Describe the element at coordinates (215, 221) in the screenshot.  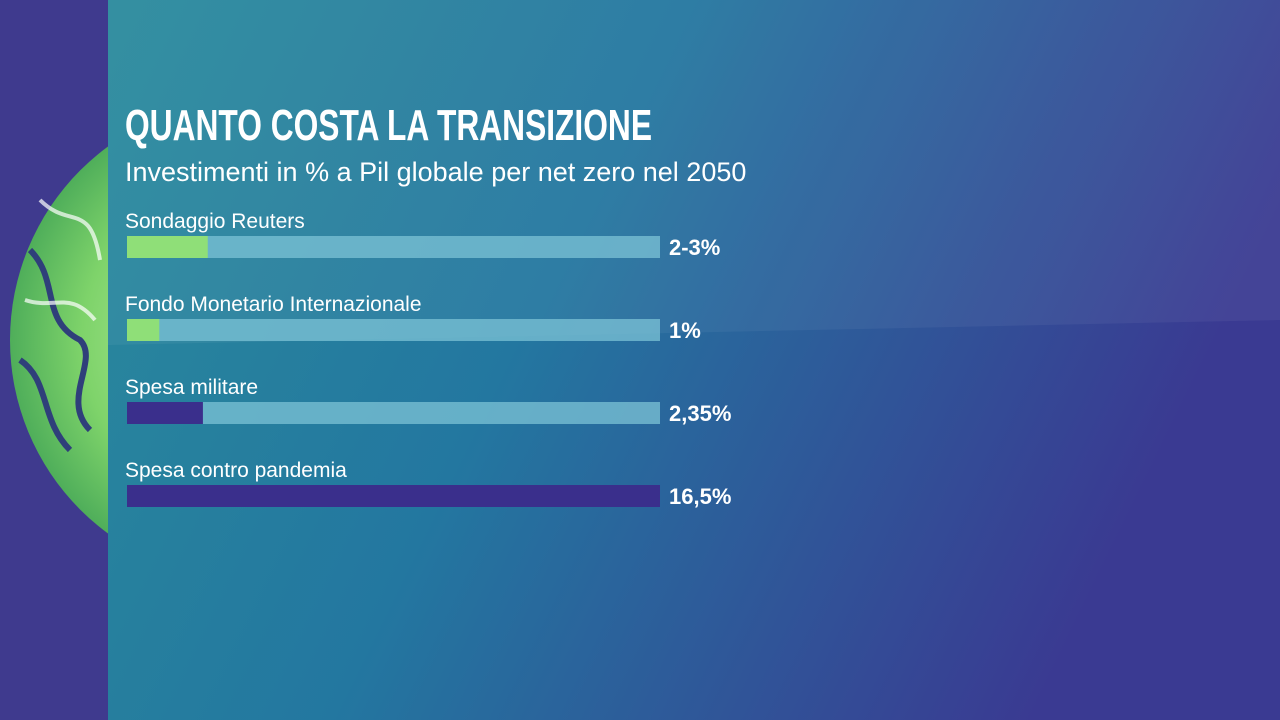
I see `category-label: Sondaggio Reuters` at that location.